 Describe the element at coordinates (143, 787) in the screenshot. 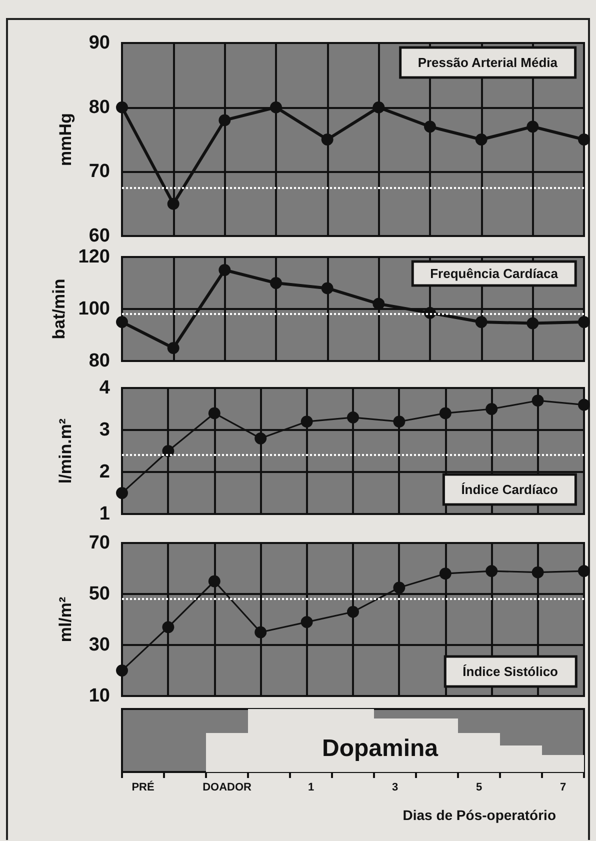

I see `x-tick-label: PRÉ` at that location.